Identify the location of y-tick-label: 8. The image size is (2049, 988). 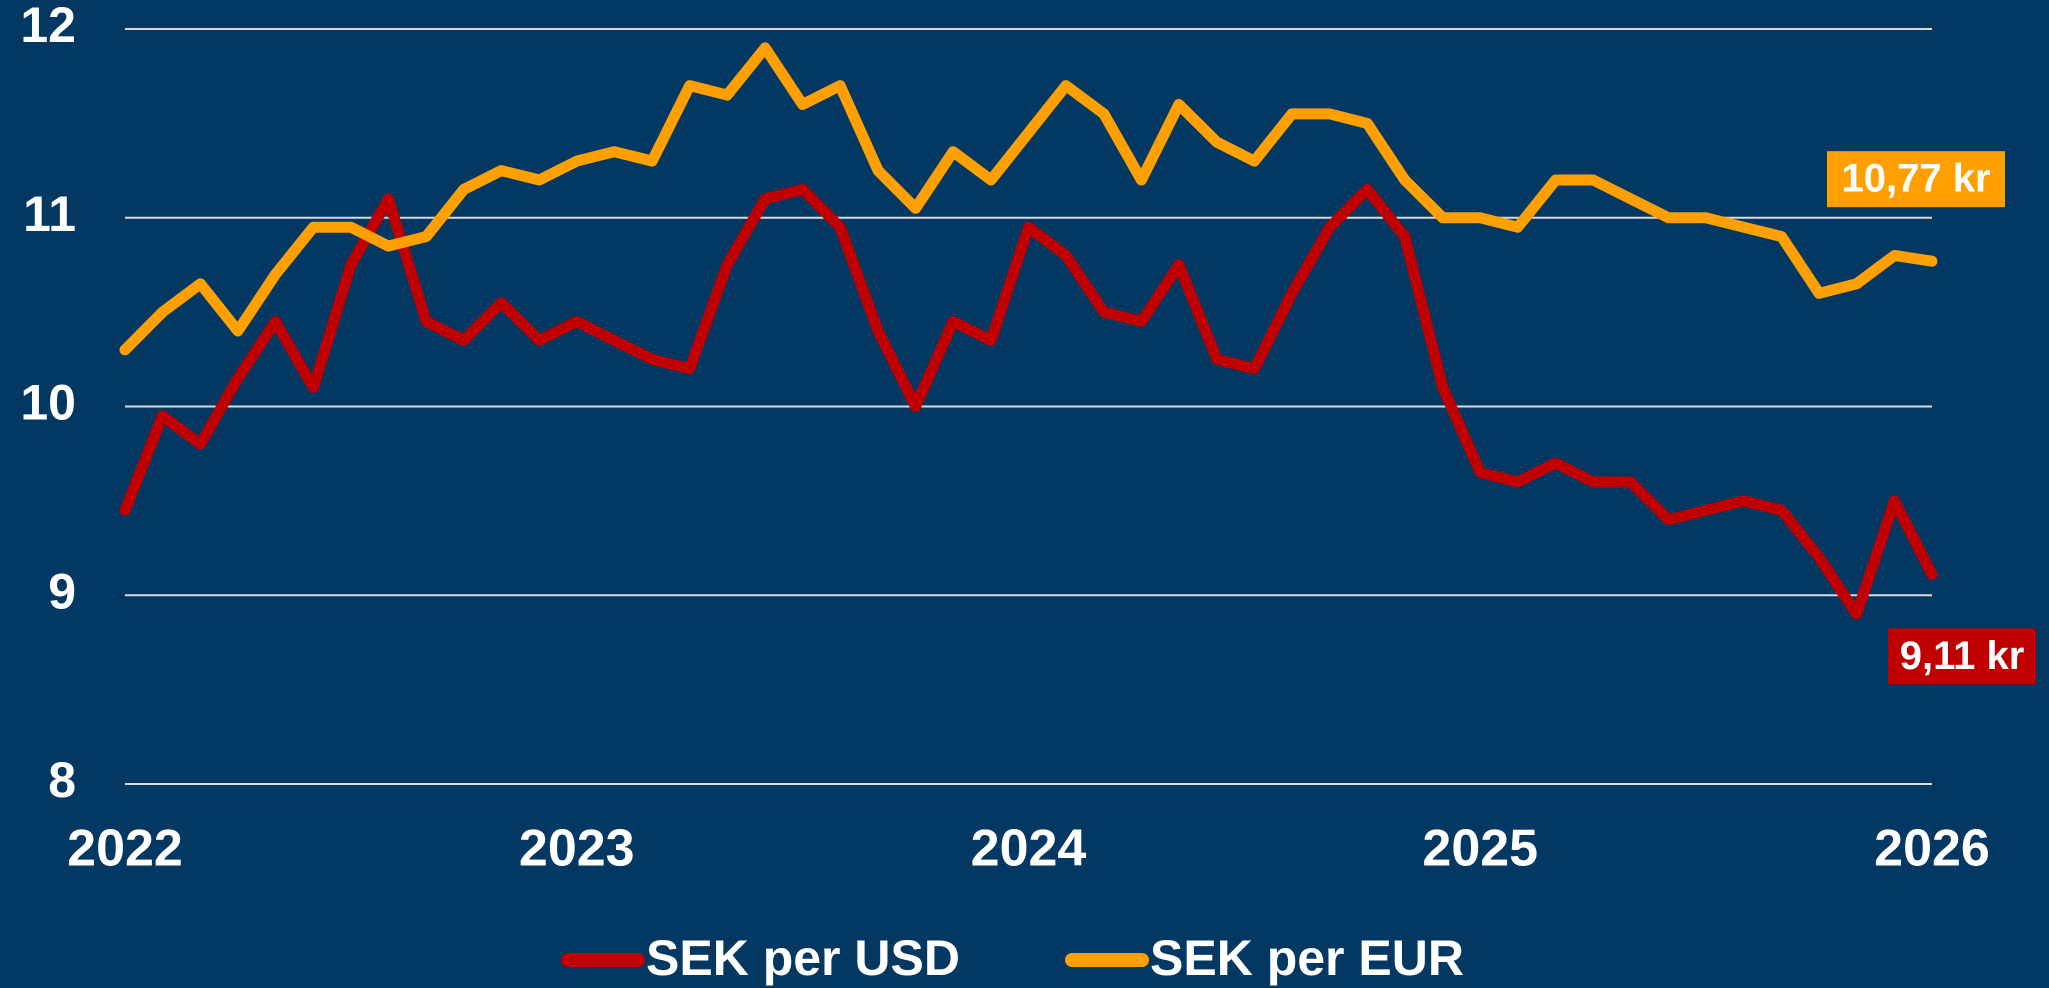
(62, 780).